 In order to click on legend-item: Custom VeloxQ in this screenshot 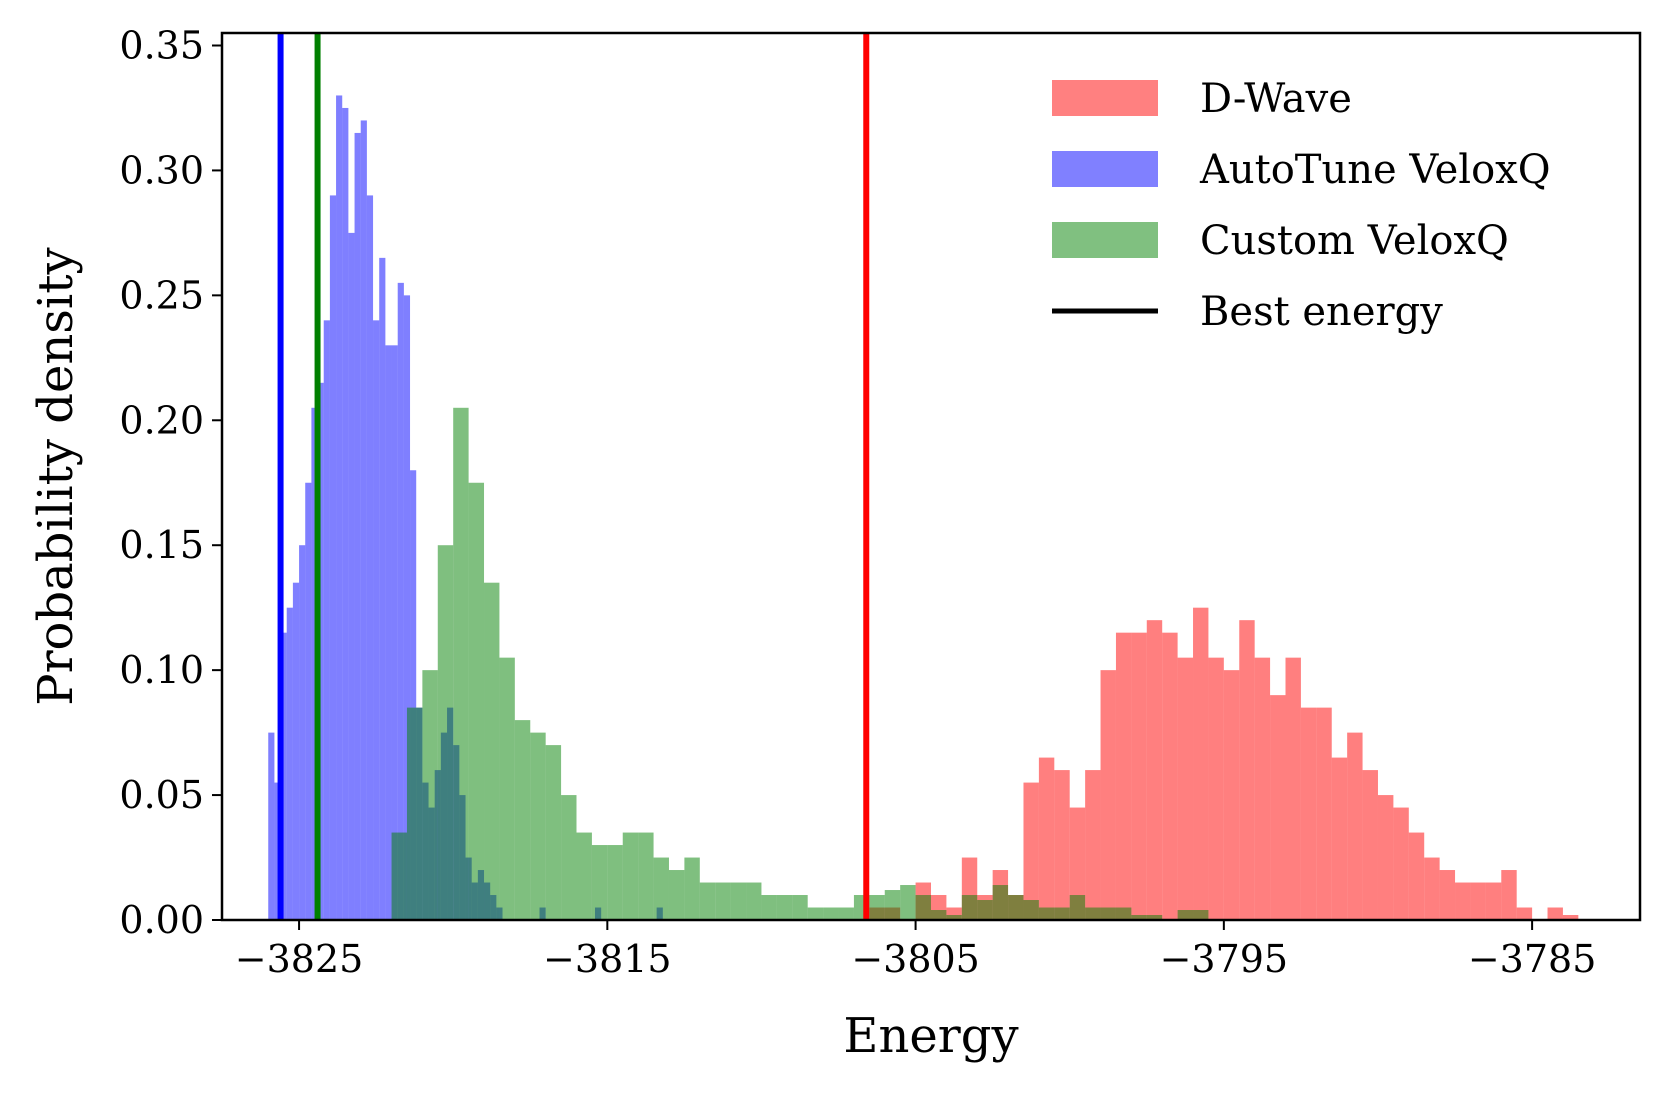, I will do `click(1280, 241)`.